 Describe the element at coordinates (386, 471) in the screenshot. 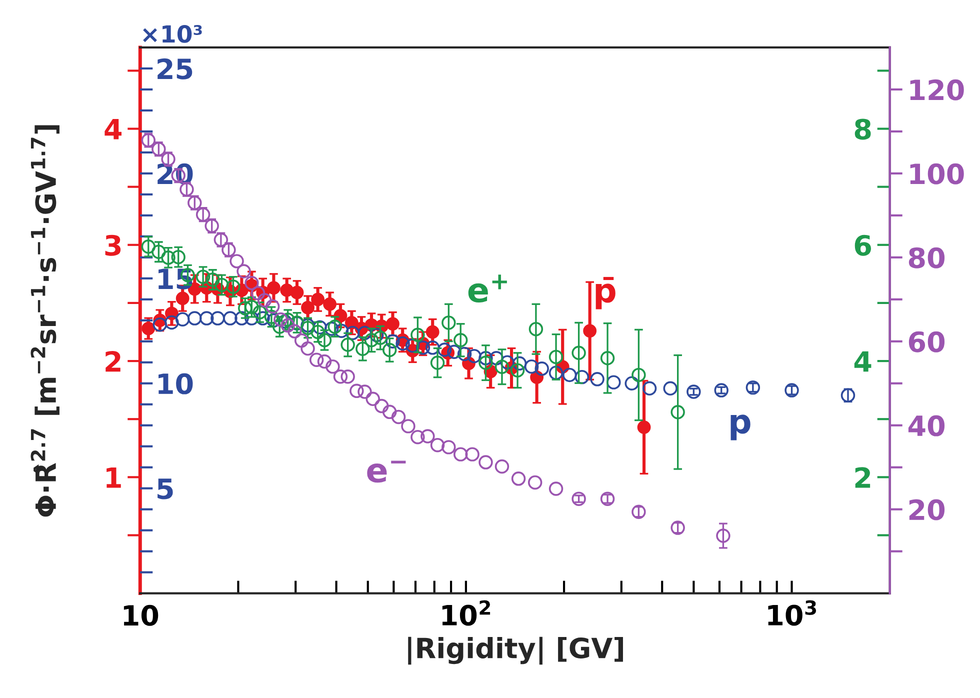

I see `series-label: e$^{−}$` at that location.